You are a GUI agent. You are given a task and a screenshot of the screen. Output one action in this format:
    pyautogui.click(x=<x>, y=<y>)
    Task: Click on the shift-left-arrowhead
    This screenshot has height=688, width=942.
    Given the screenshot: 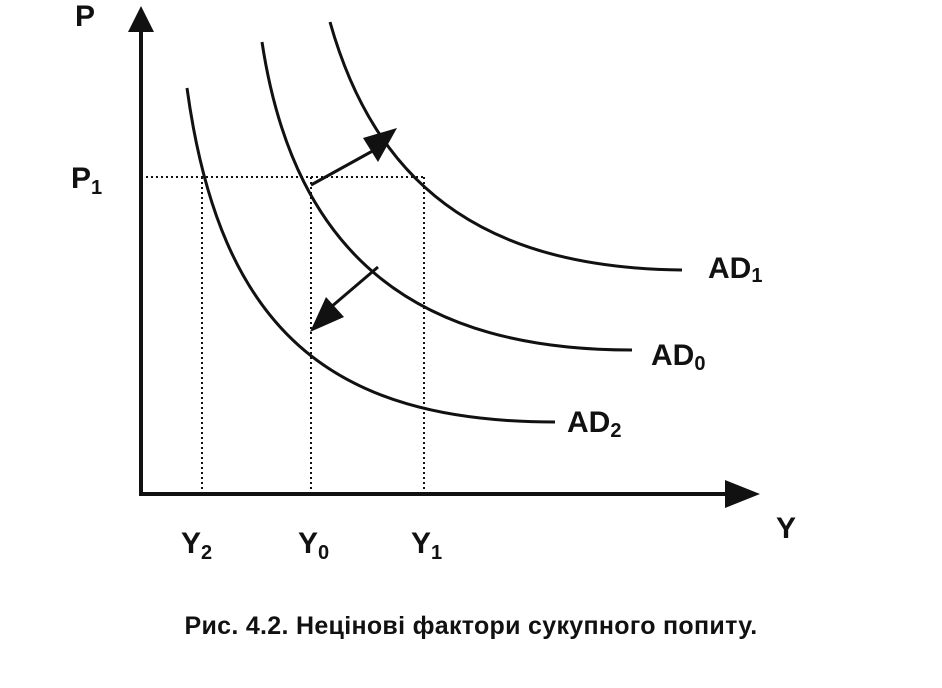 What is the action you would take?
    pyautogui.click(x=327, y=314)
    